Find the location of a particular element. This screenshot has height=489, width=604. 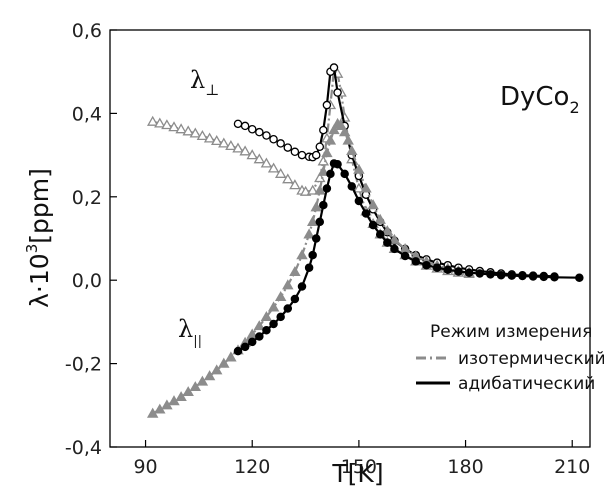

lambda-par-label: λ|| is located at coordinates (190, 332).